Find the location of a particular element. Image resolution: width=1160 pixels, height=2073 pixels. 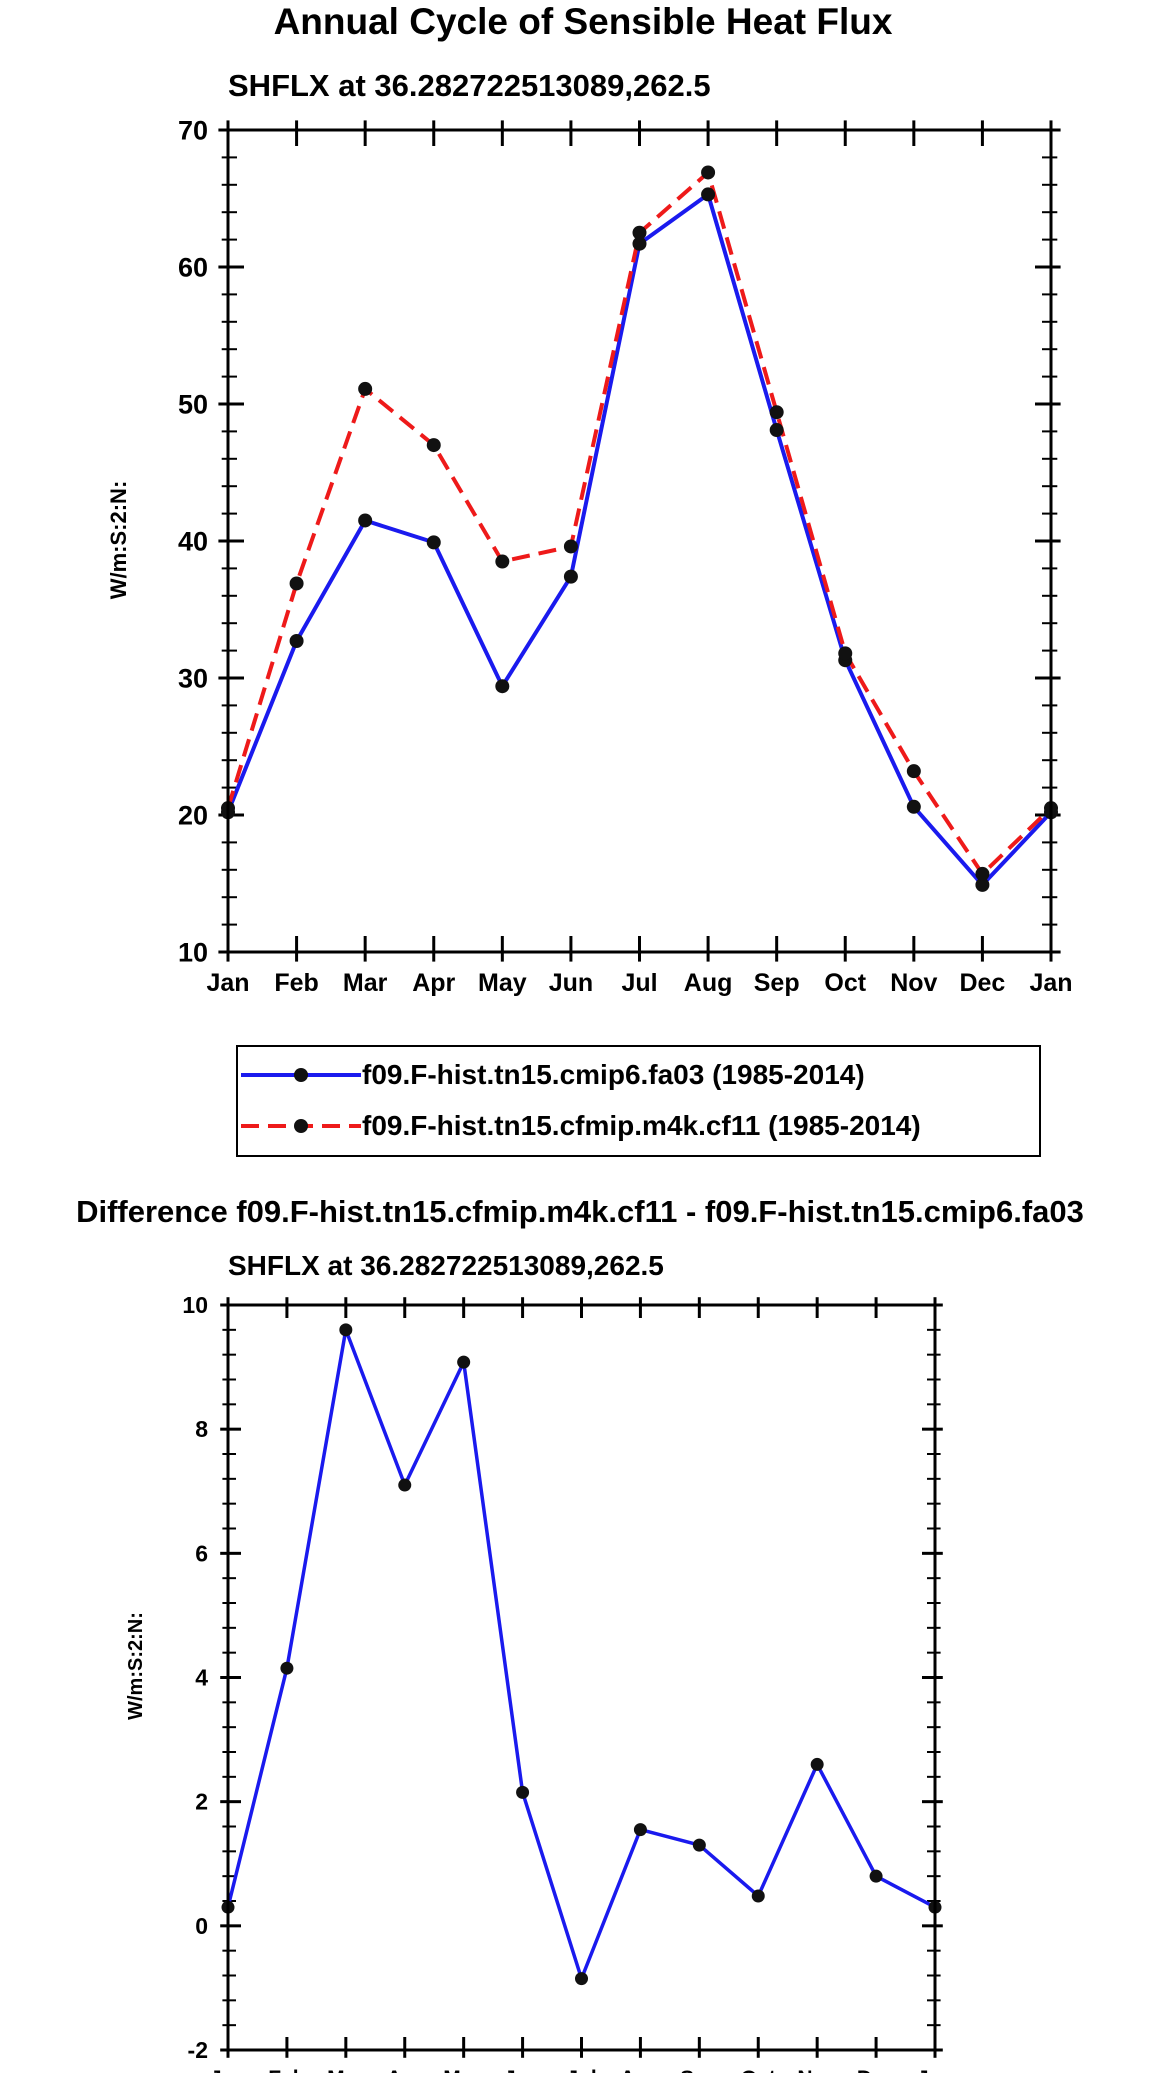

bottom-ytick-label: 6 is located at coordinates (201, 1553).